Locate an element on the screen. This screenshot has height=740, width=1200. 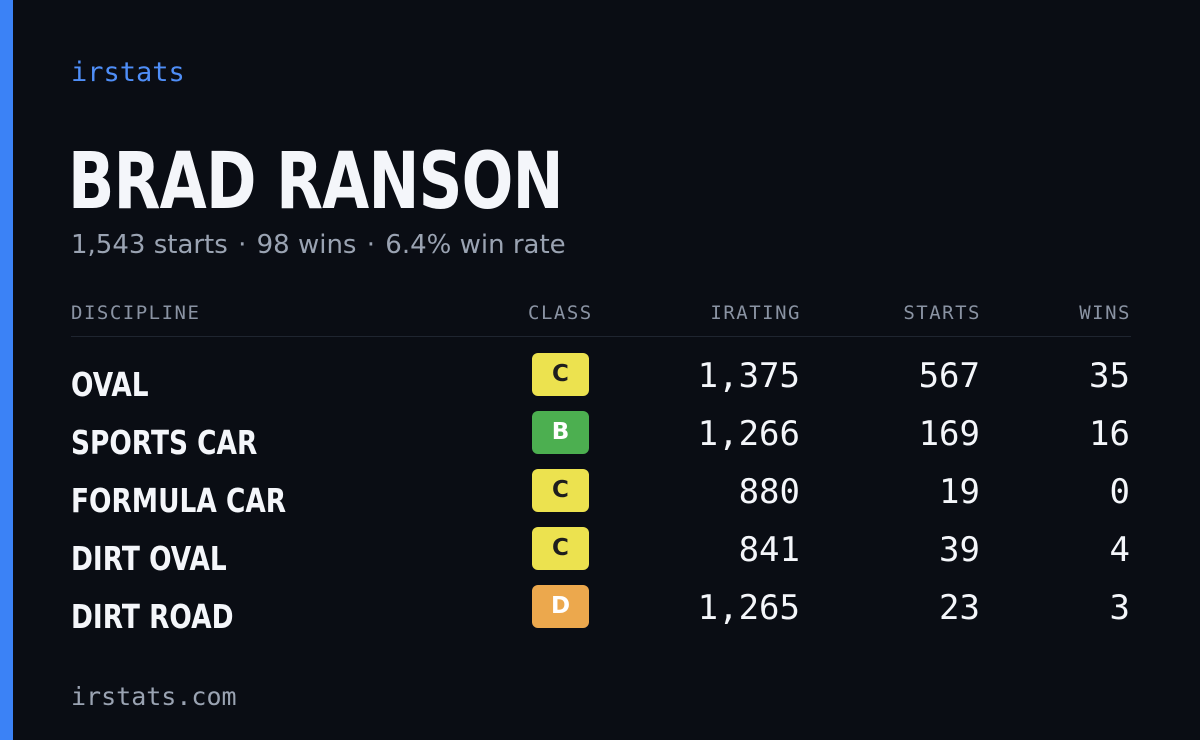
accent-bar is located at coordinates (6, 370).